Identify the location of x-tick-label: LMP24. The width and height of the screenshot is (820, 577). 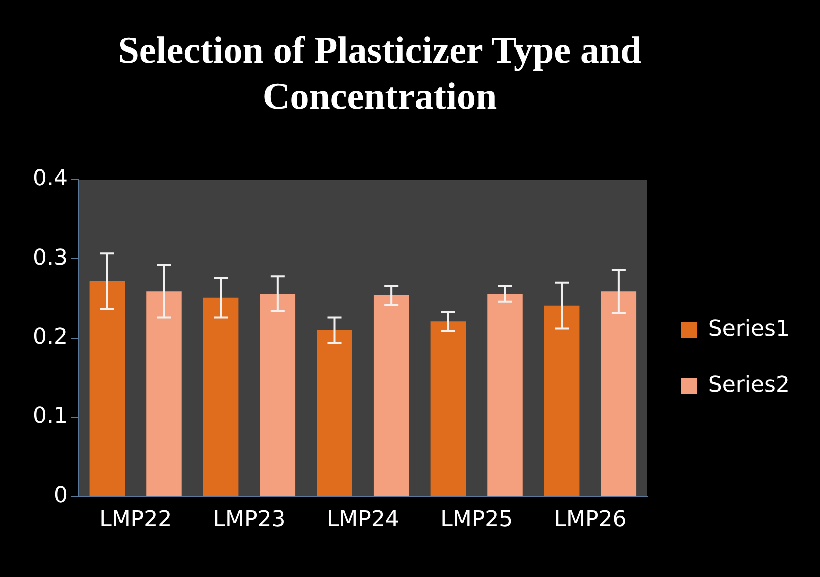
(363, 520).